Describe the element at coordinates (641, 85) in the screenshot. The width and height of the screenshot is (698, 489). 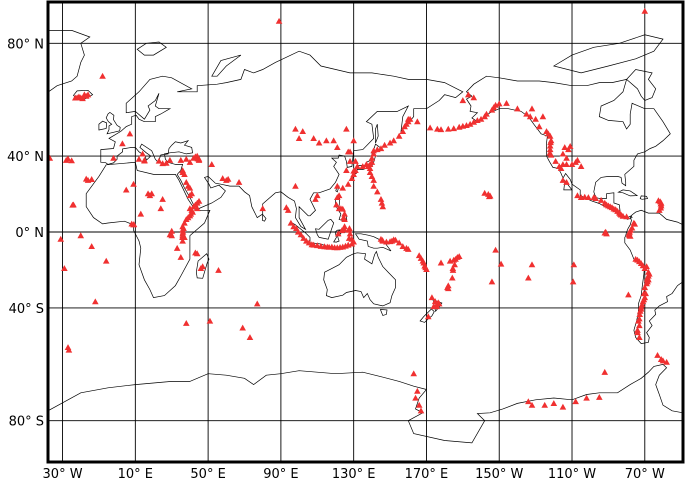
I see `coastline-baffin` at that location.